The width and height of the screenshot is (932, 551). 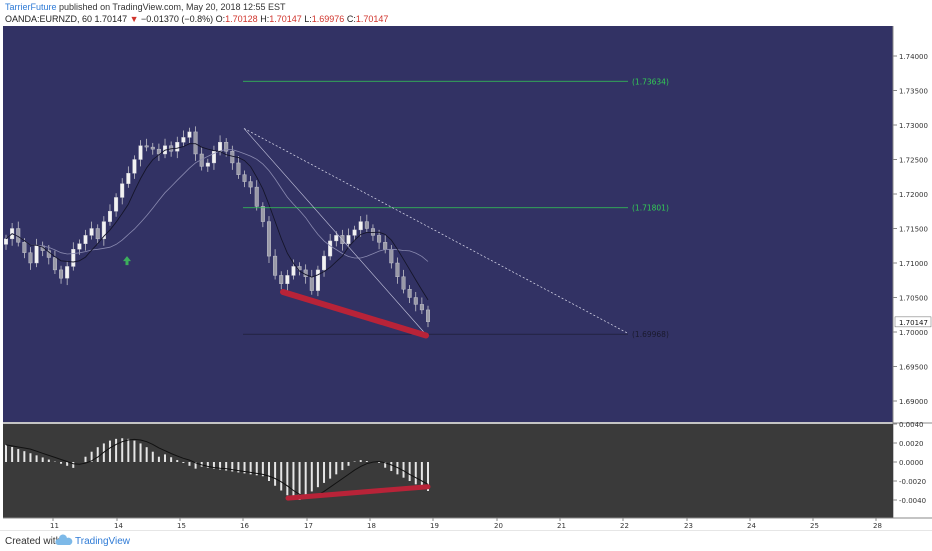 What do you see at coordinates (913, 92) in the screenshot?
I see `price-tick-label: 1.73500` at bounding box center [913, 92].